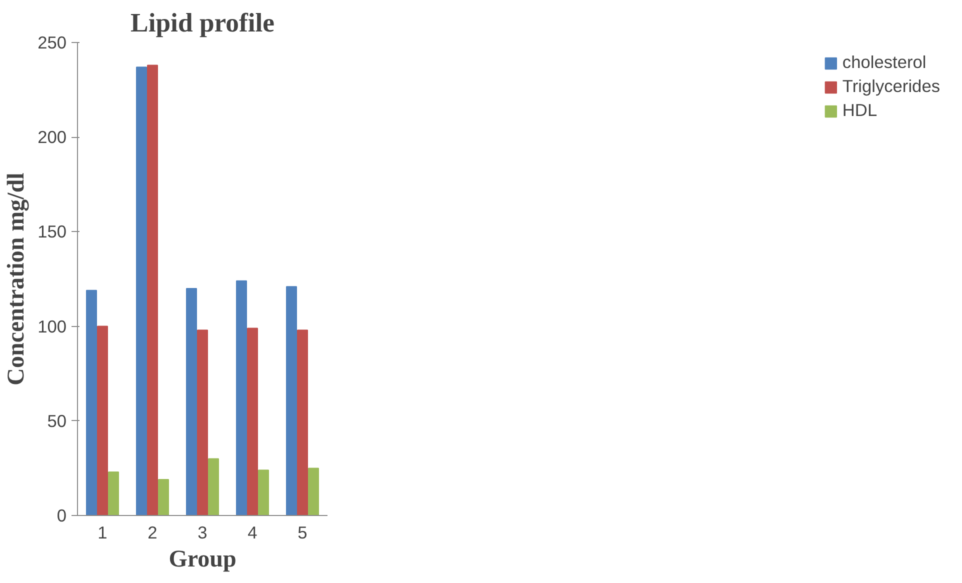  I want to click on y-tick-label: 200, so click(52, 137).